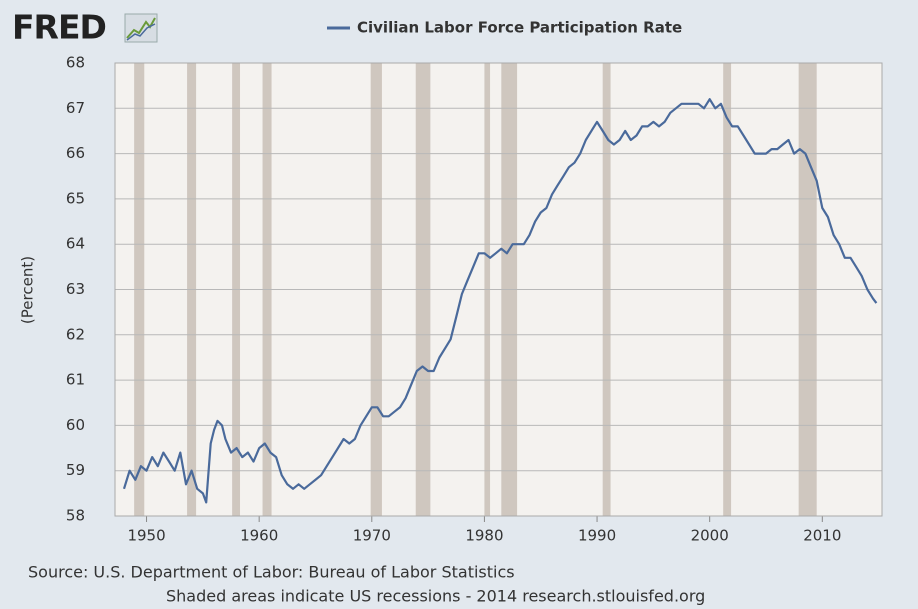  What do you see at coordinates (141, 28) in the screenshot?
I see `logo-icon` at bounding box center [141, 28].